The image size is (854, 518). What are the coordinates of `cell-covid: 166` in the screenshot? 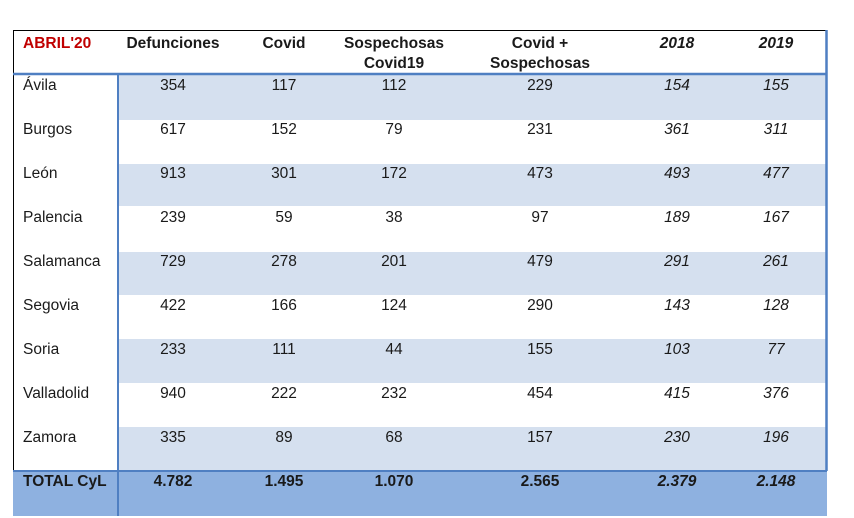 It's located at (284, 305).